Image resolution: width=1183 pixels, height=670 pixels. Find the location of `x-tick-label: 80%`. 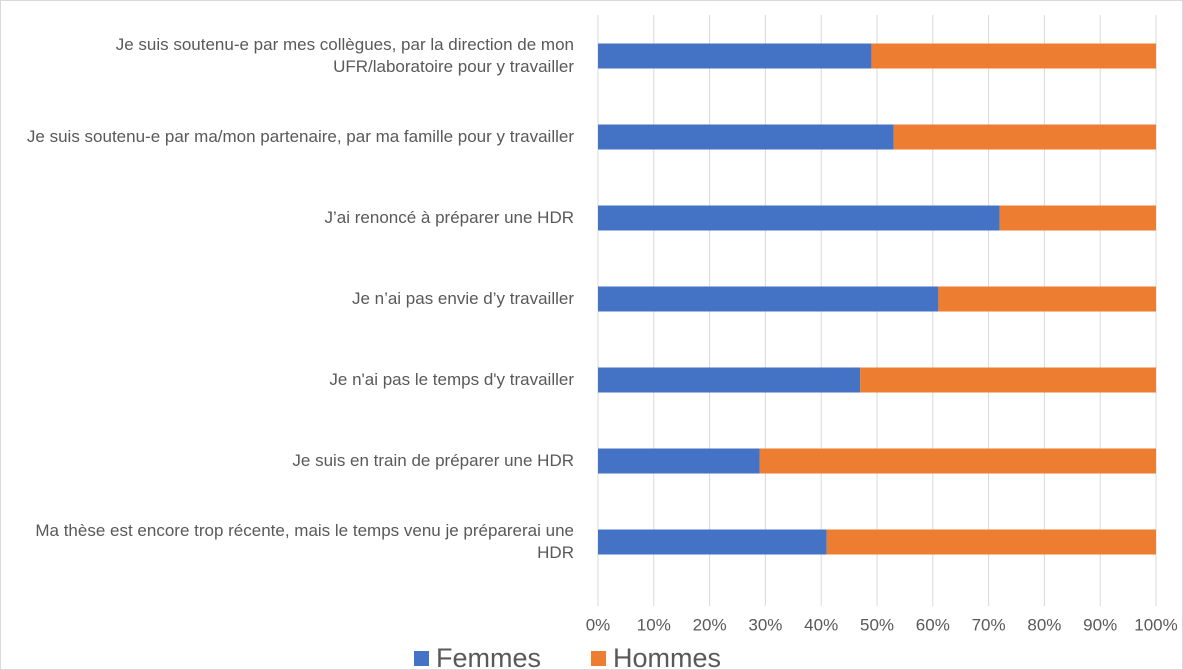

x-tick-label: 80% is located at coordinates (1044, 624).